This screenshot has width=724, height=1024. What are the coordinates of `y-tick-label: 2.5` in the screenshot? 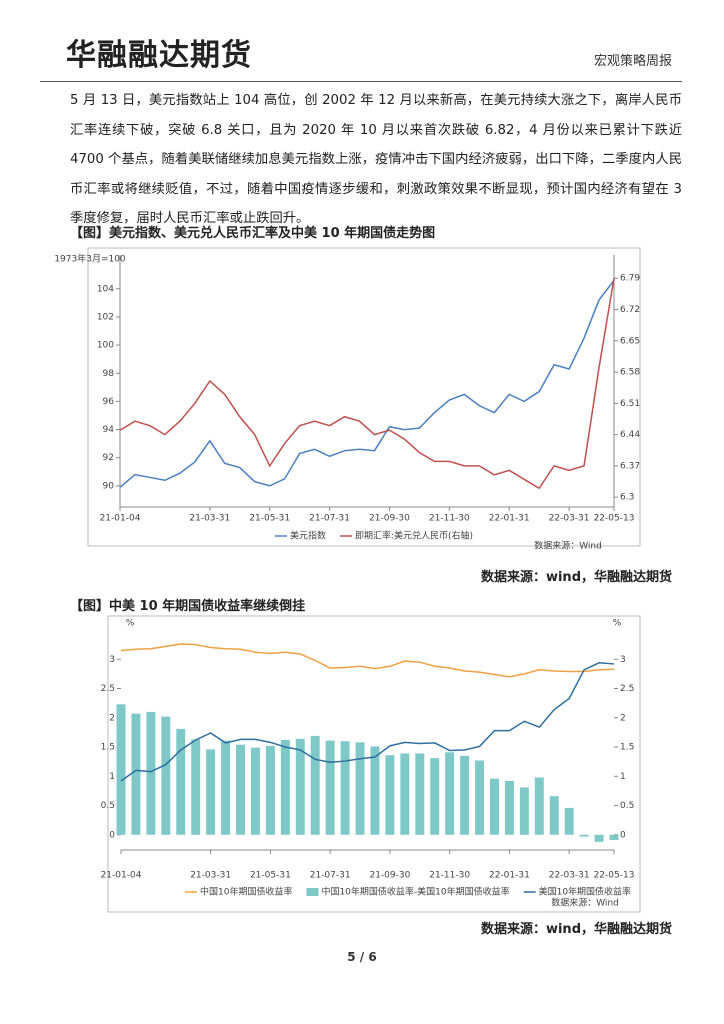 It's located at (108, 689).